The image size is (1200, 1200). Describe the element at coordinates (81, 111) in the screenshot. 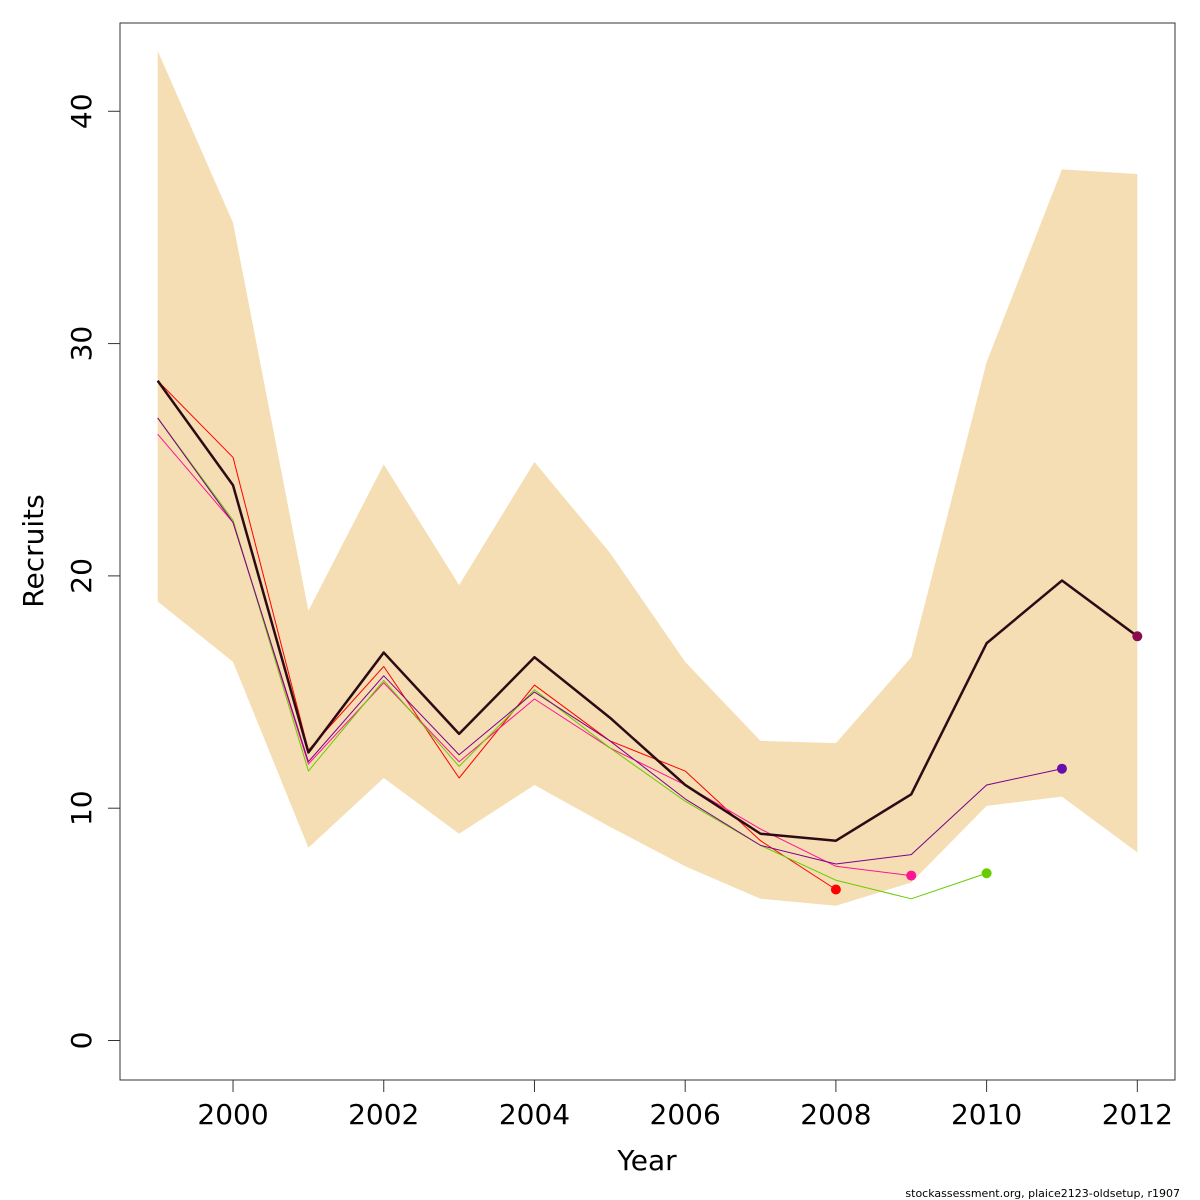

I see `y-tick-label-40: 40` at that location.